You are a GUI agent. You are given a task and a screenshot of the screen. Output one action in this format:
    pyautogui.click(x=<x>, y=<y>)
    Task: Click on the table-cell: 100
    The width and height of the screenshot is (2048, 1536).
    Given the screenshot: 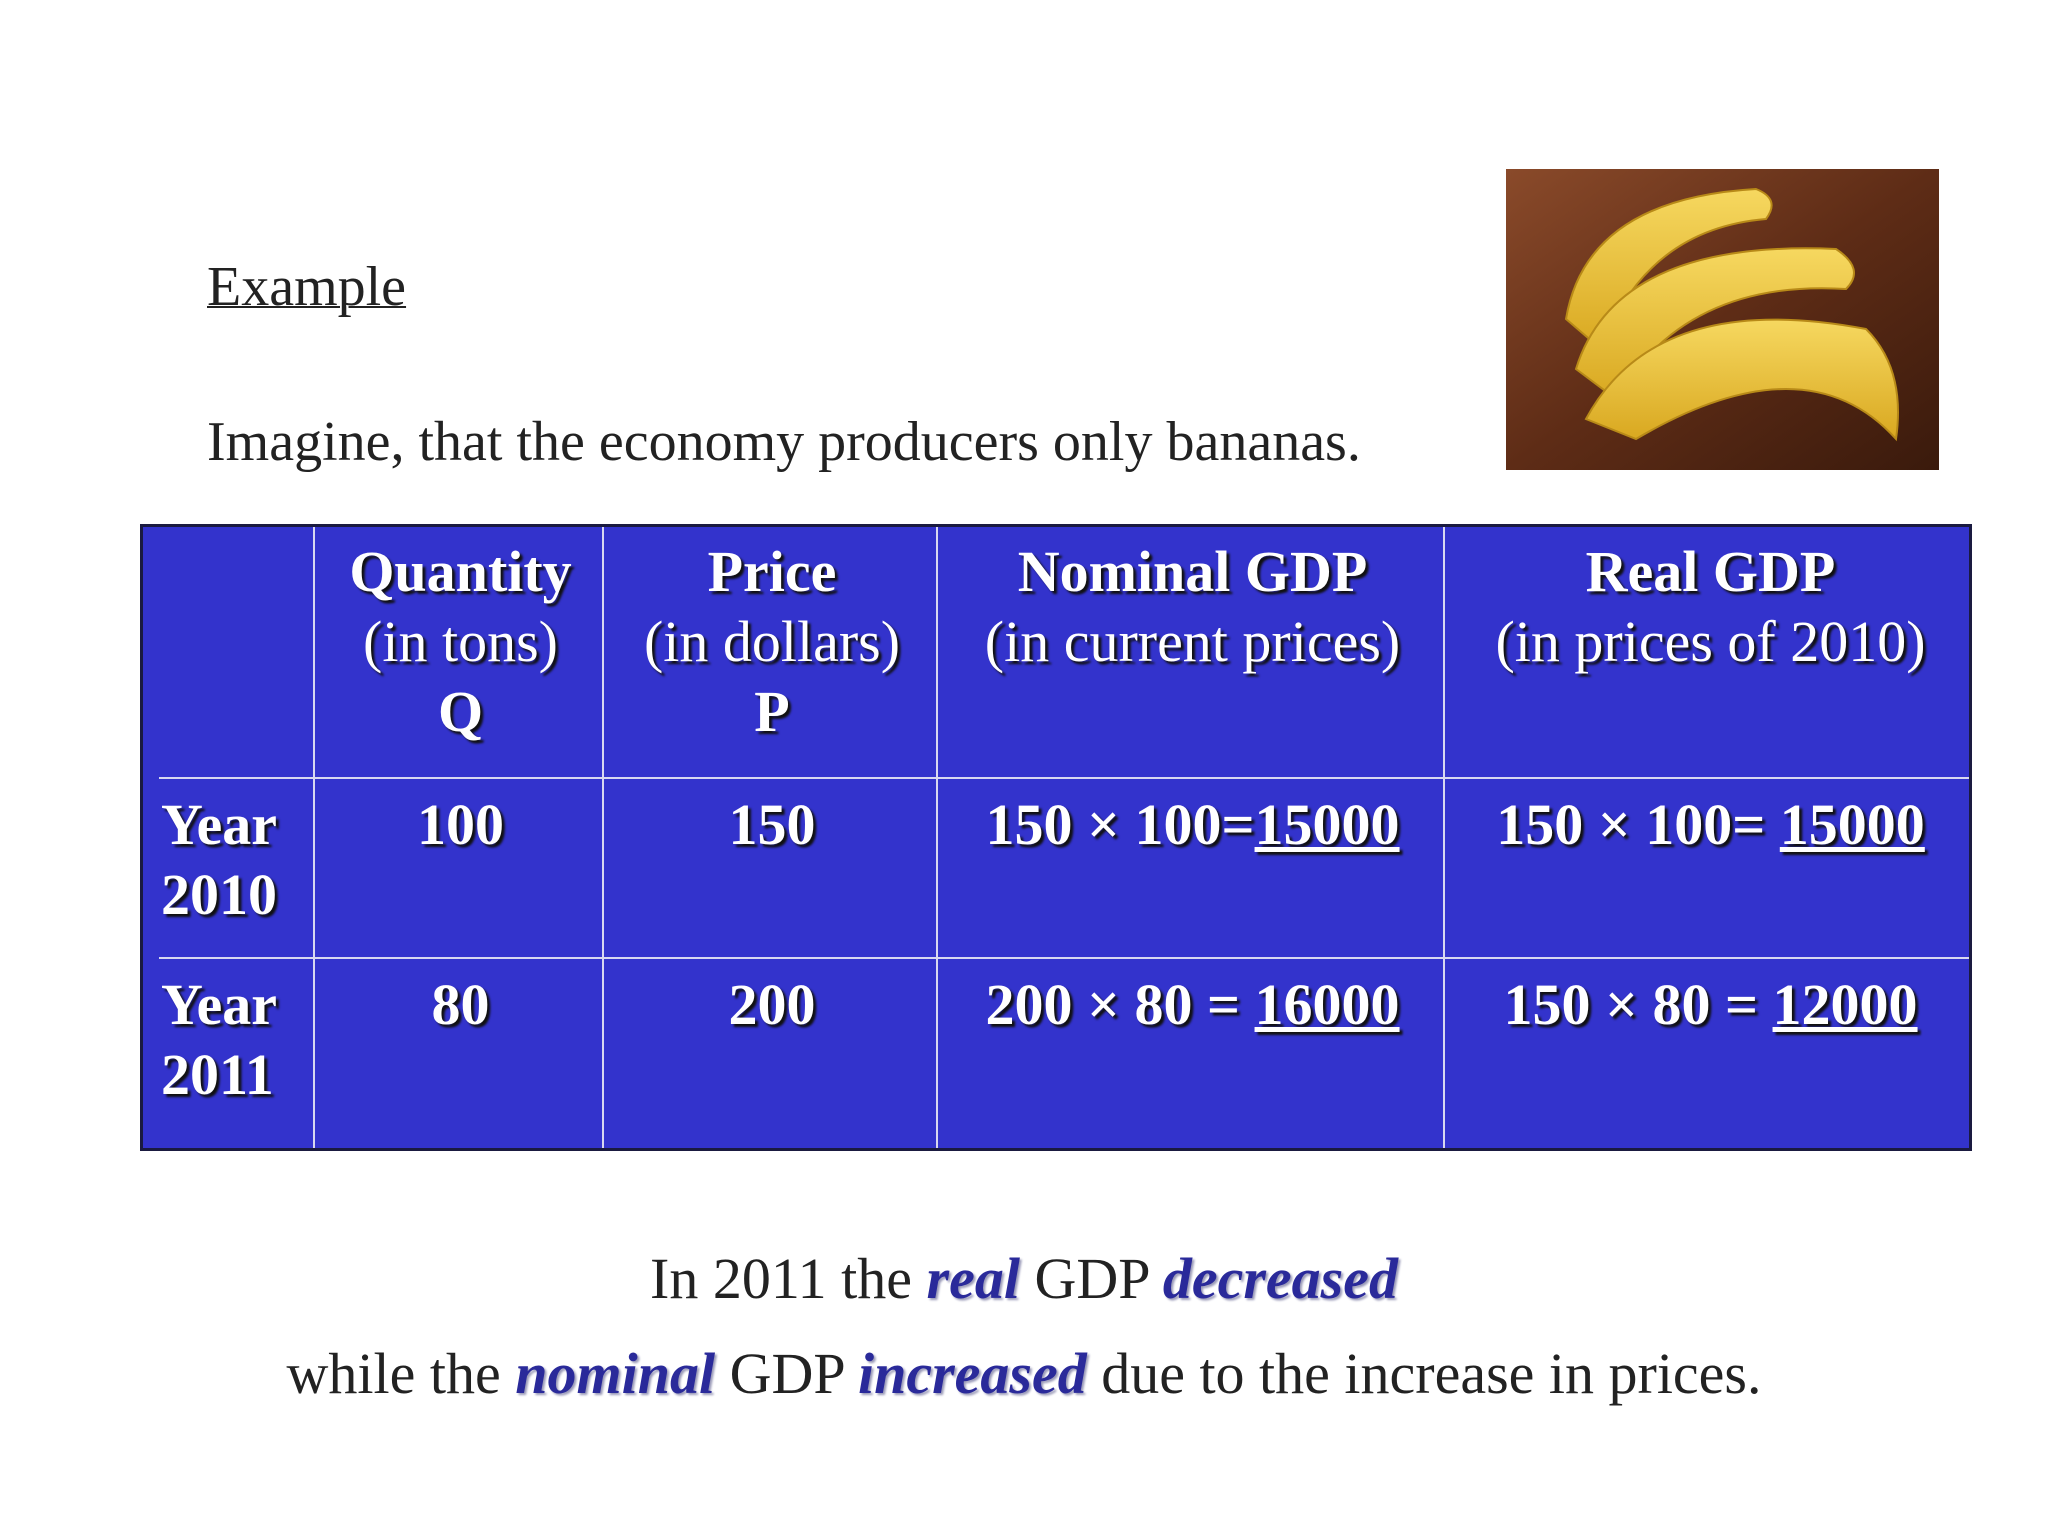 What is the action you would take?
    pyautogui.click(x=460, y=824)
    